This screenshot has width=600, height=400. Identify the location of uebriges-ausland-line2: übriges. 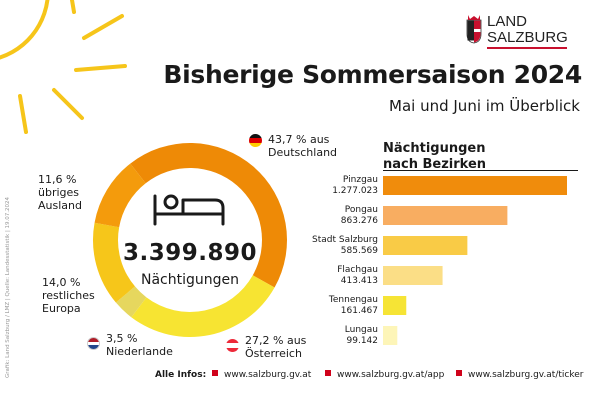
(59, 192).